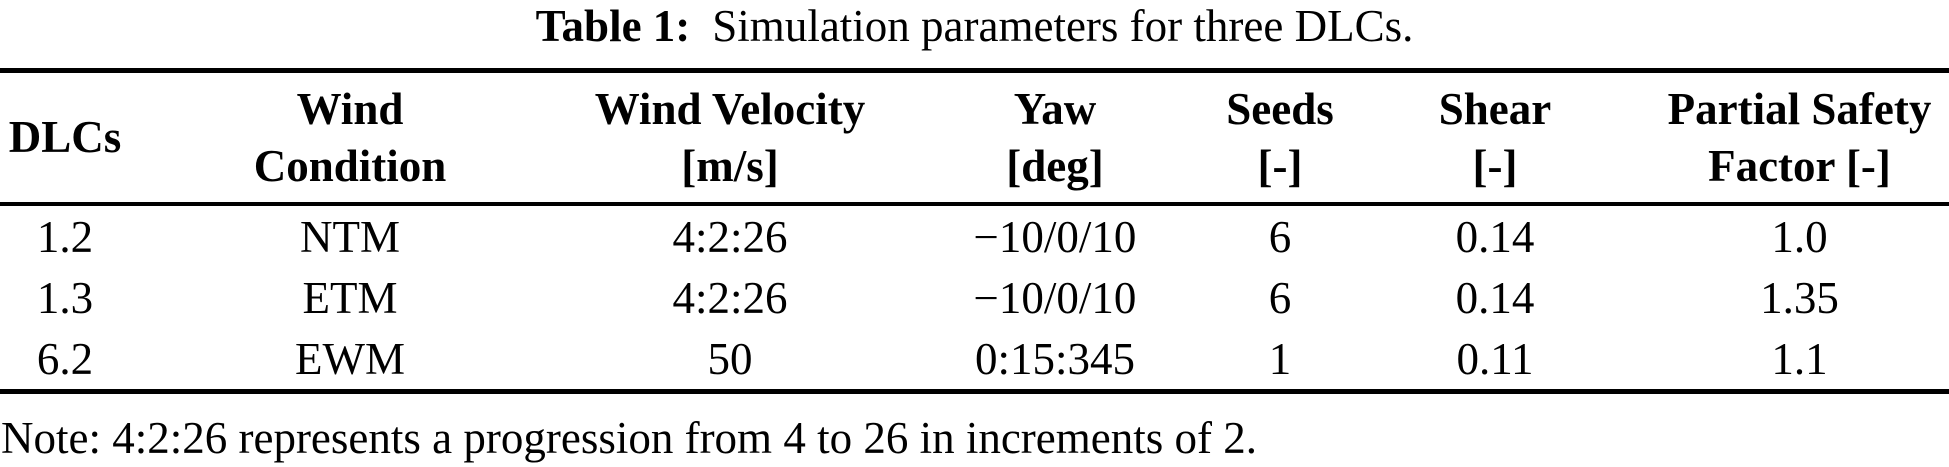 The width and height of the screenshot is (1949, 467). Describe the element at coordinates (350, 165) in the screenshot. I see `column-header-line: Condition` at that location.